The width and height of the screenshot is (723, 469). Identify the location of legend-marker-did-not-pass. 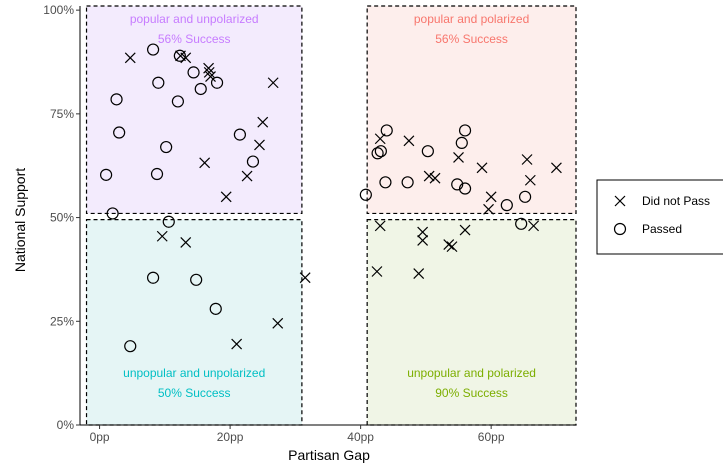
(620, 201).